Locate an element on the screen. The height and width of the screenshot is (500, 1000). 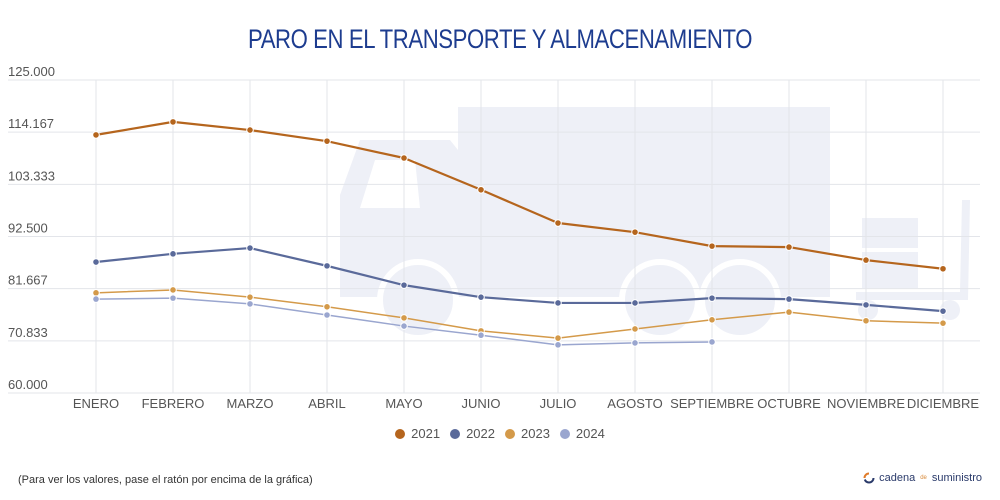
x-tick-label: JULIO is located at coordinates (558, 403).